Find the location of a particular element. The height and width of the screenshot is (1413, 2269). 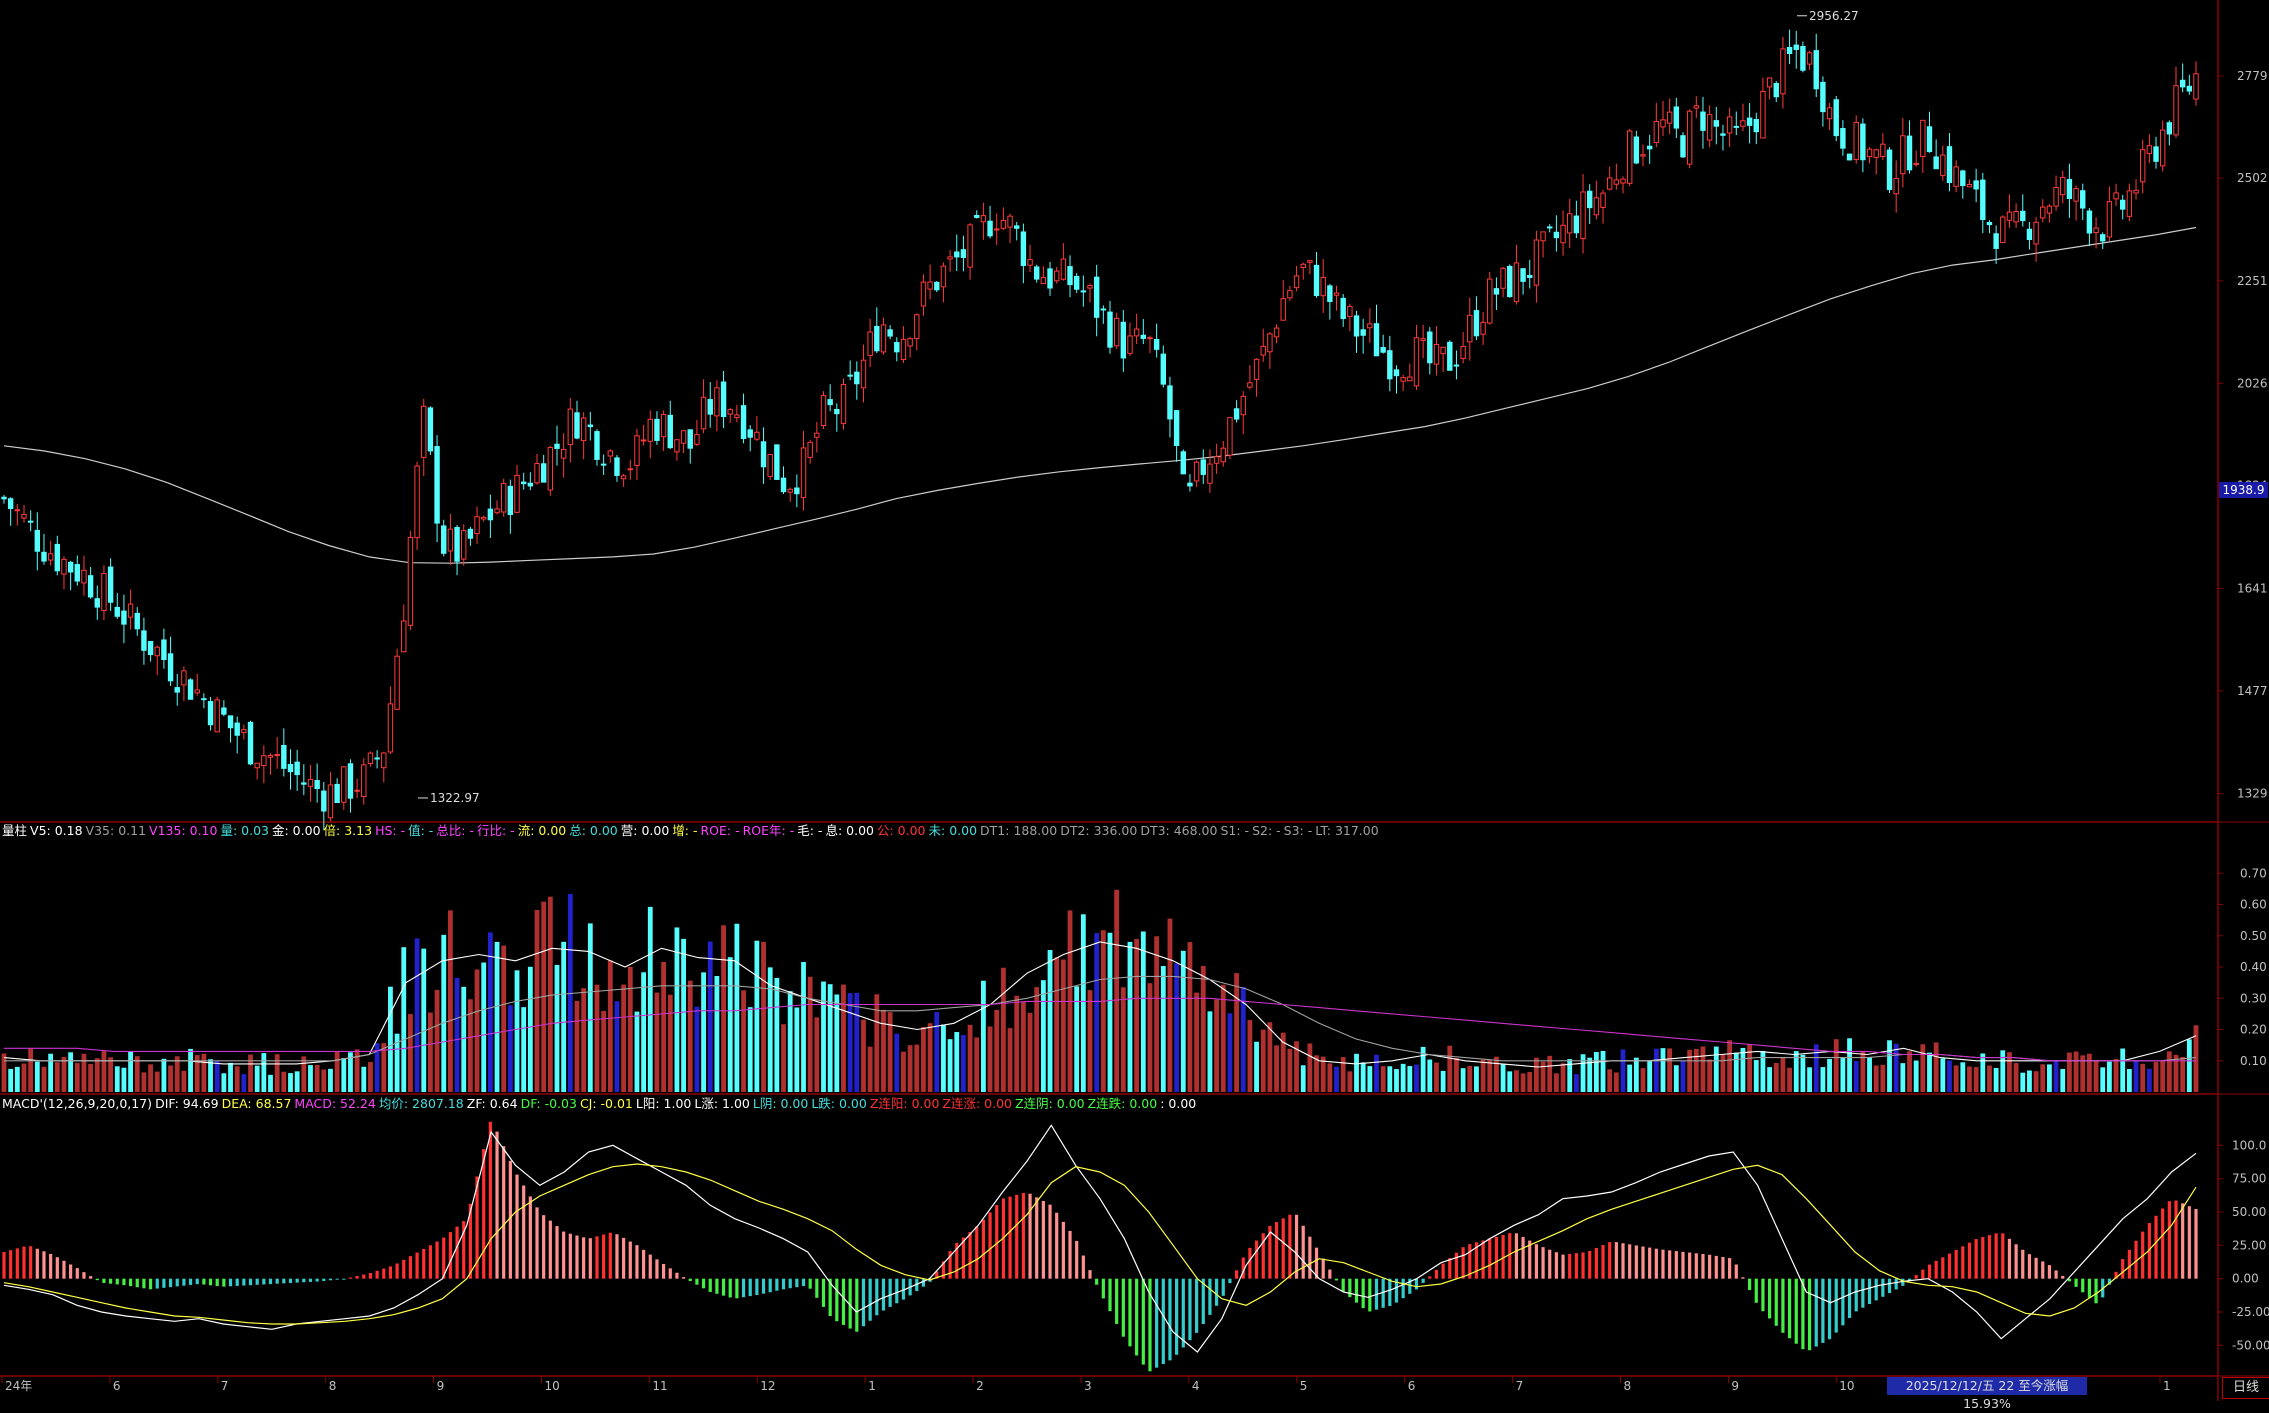

indicator-value: 未: 0.00 is located at coordinates (953, 830).